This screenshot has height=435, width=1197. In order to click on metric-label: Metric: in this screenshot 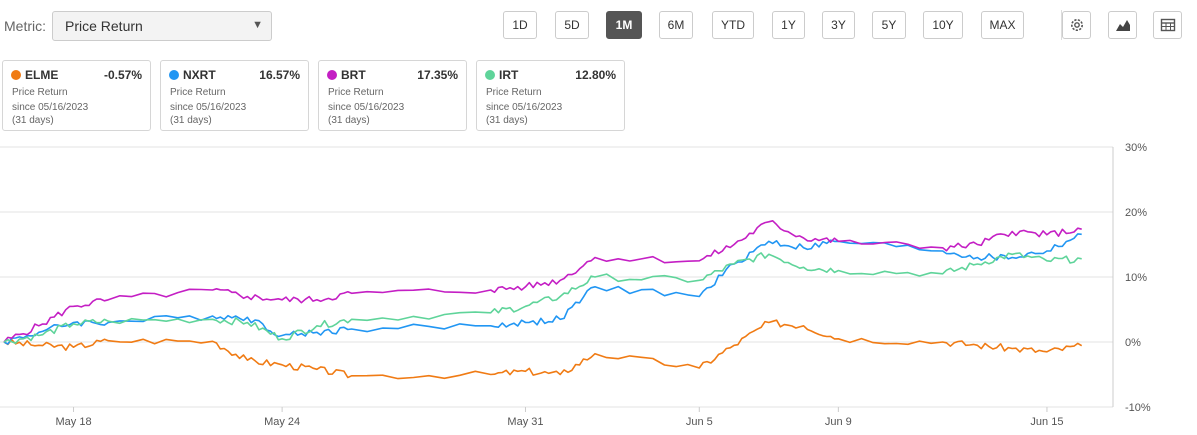, I will do `click(25, 26)`.